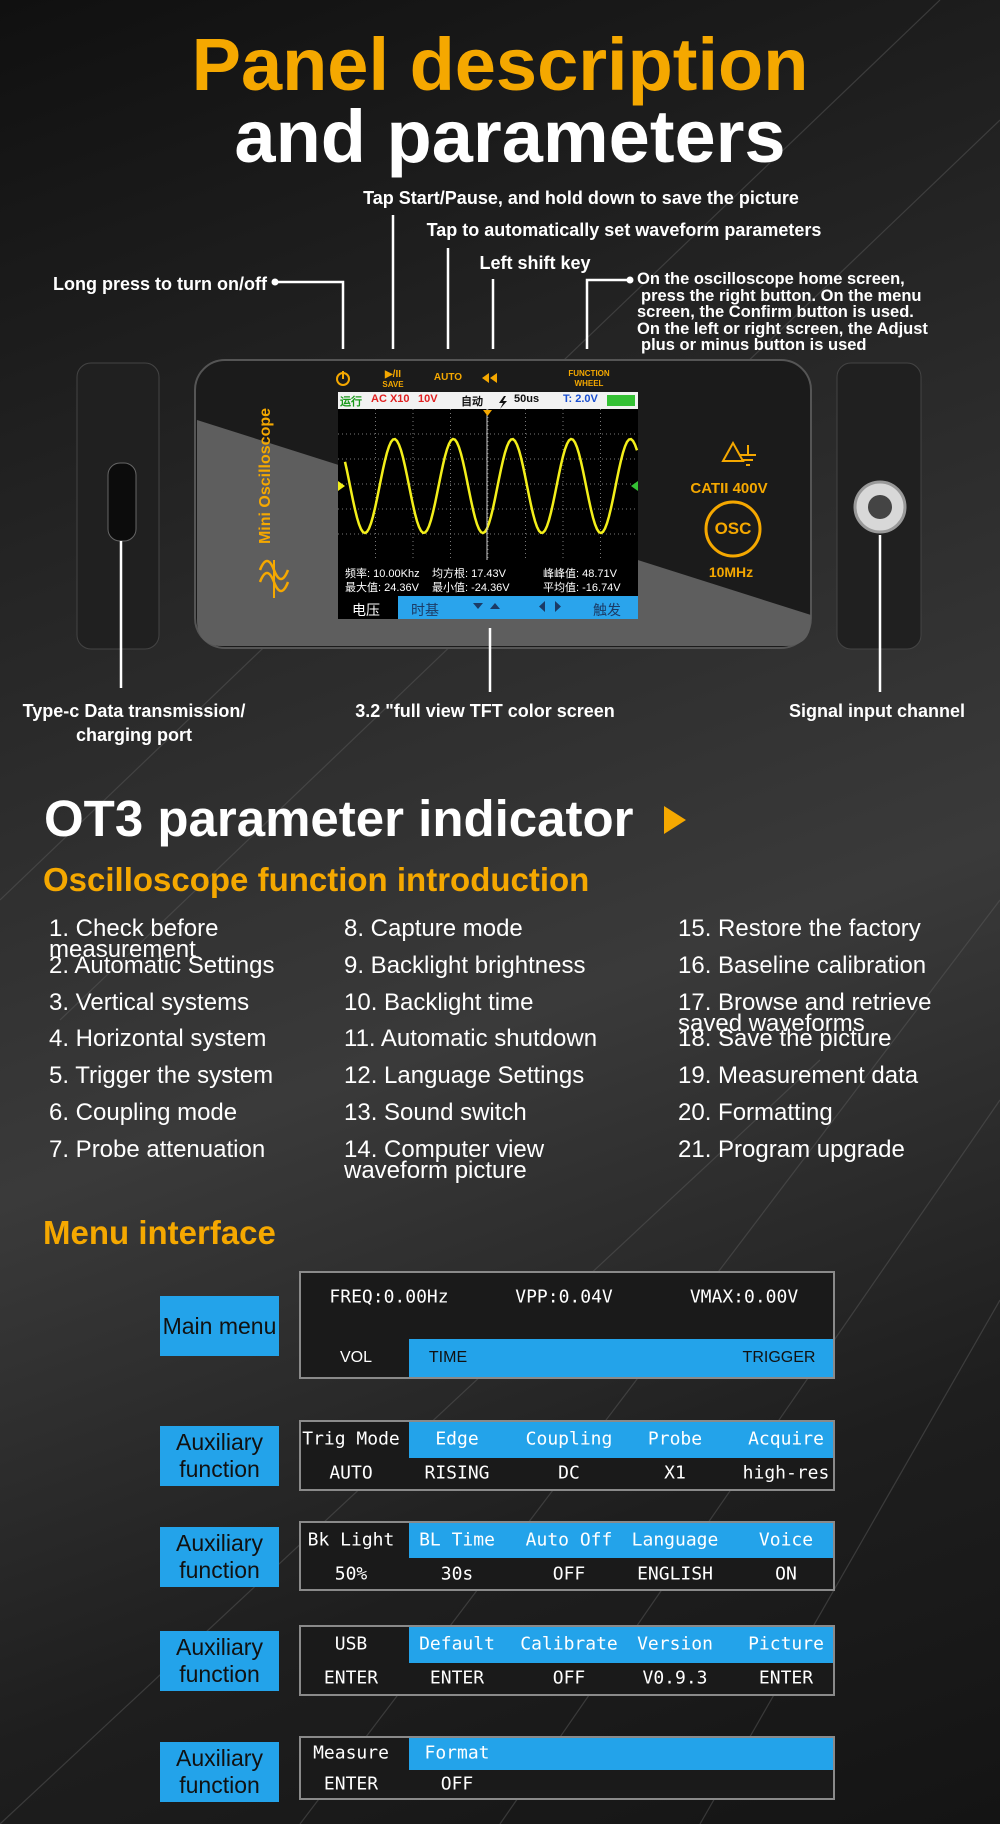  What do you see at coordinates (675, 1540) in the screenshot?
I see `header-cell: Language` at bounding box center [675, 1540].